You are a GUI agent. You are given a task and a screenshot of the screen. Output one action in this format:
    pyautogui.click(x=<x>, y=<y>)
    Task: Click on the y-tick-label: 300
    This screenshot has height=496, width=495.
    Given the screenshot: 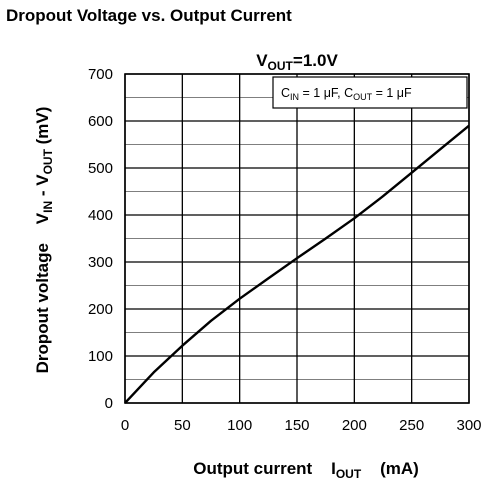 What is the action you would take?
    pyautogui.click(x=100, y=262)
    